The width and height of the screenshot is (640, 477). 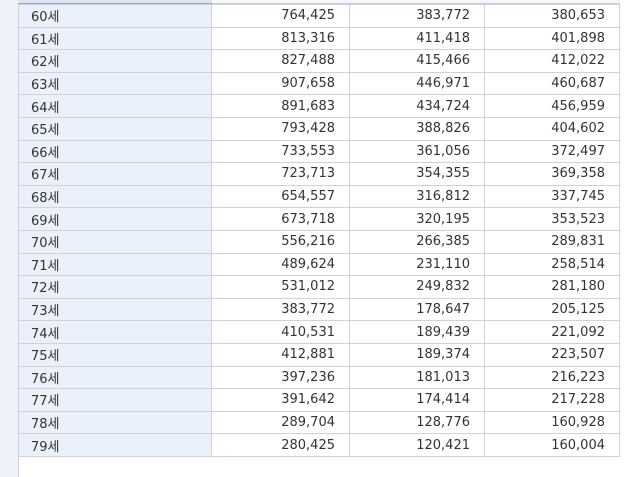 What do you see at coordinates (280, 128) in the screenshot?
I see `total-cell: 793,428` at bounding box center [280, 128].